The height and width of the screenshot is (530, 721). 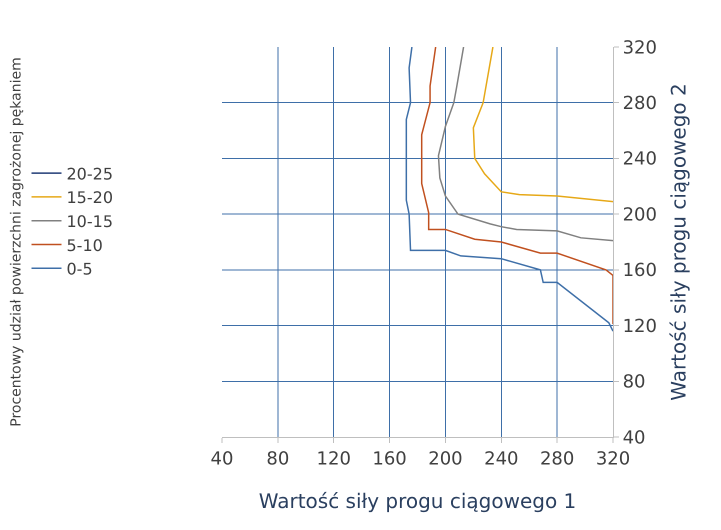 I want to click on x-tick-label: 280, so click(x=557, y=459).